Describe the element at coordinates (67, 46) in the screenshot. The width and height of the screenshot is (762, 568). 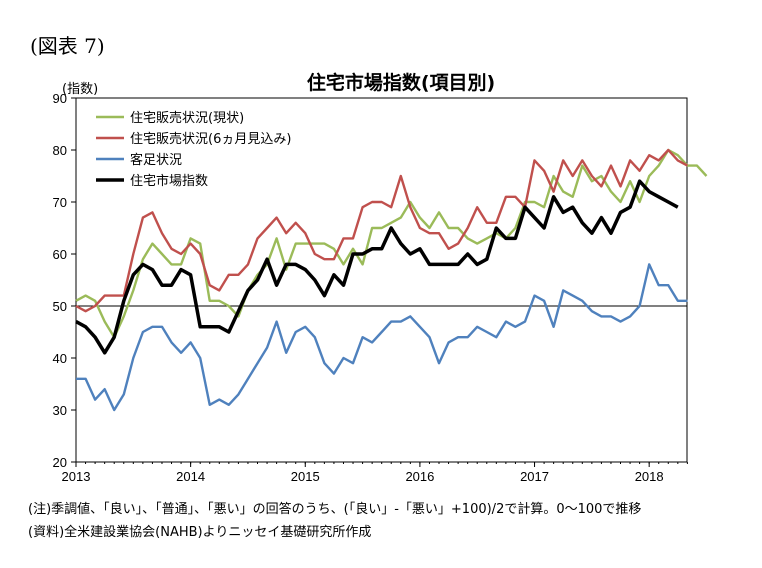
I see `figure-label: (図表 7)` at that location.